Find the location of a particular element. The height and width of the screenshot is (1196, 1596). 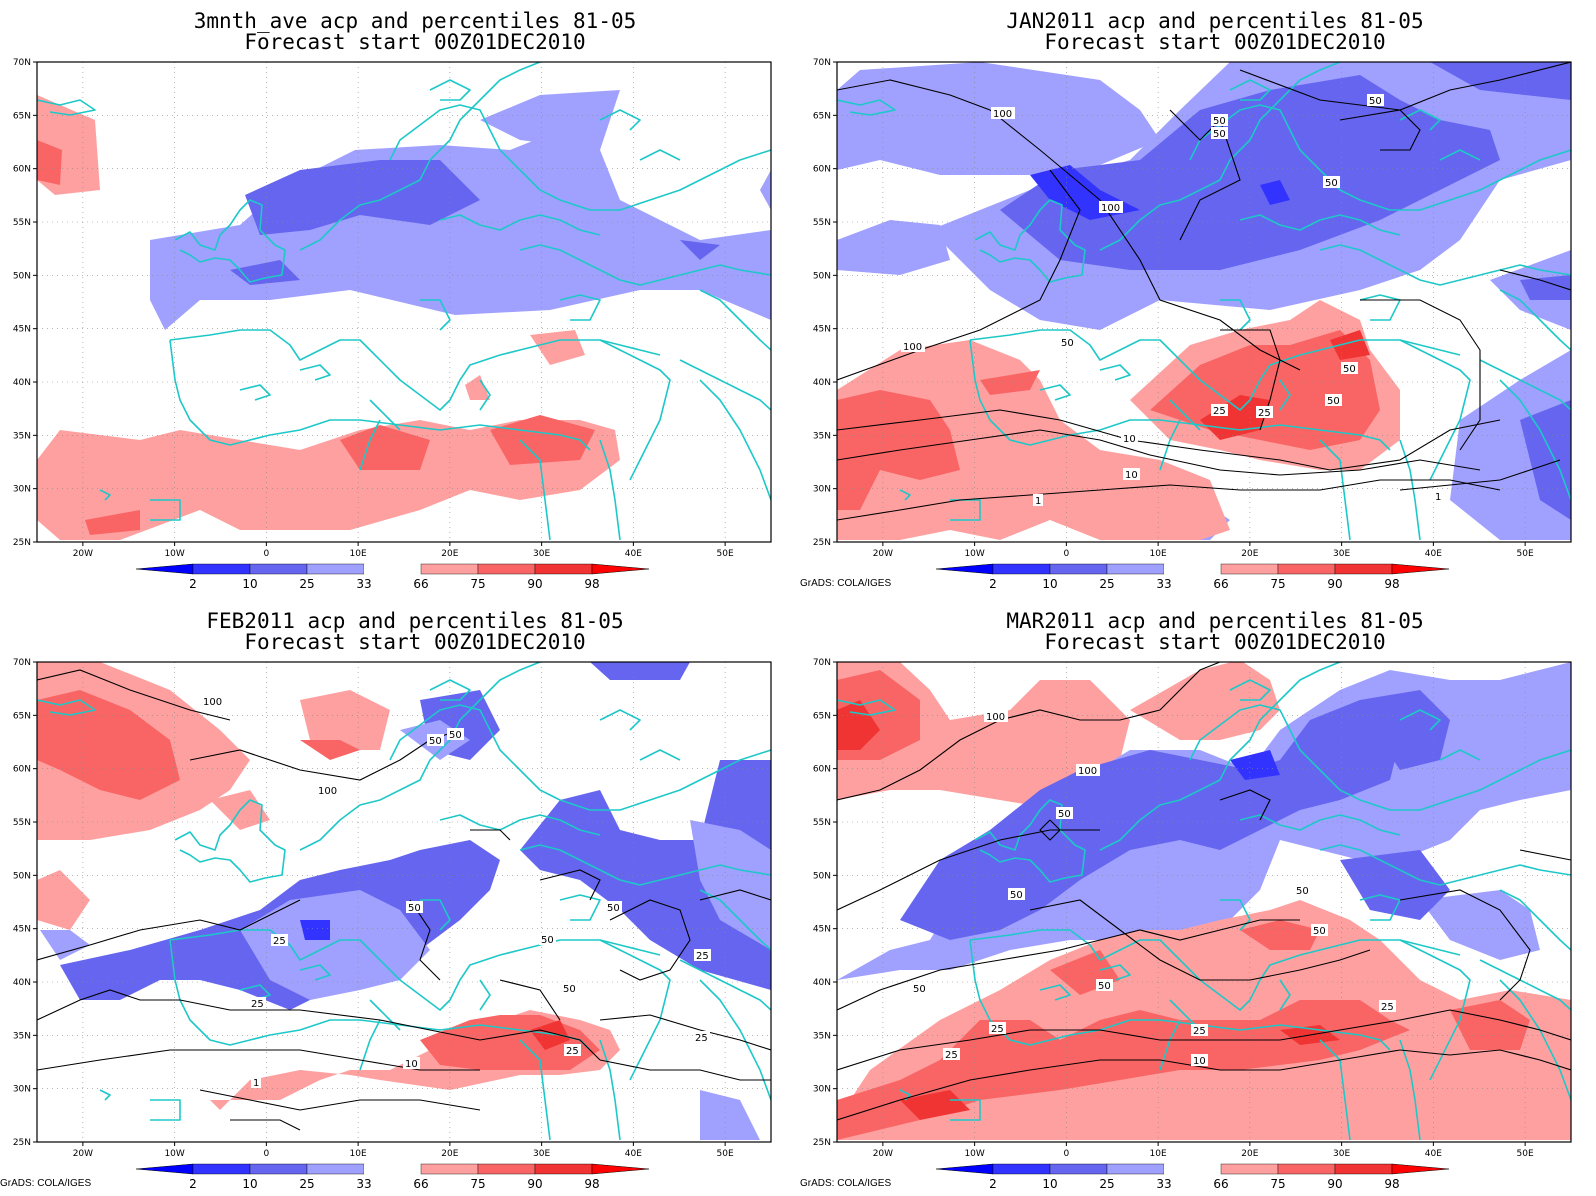

legend-arrow-low is located at coordinates (964, 1169).